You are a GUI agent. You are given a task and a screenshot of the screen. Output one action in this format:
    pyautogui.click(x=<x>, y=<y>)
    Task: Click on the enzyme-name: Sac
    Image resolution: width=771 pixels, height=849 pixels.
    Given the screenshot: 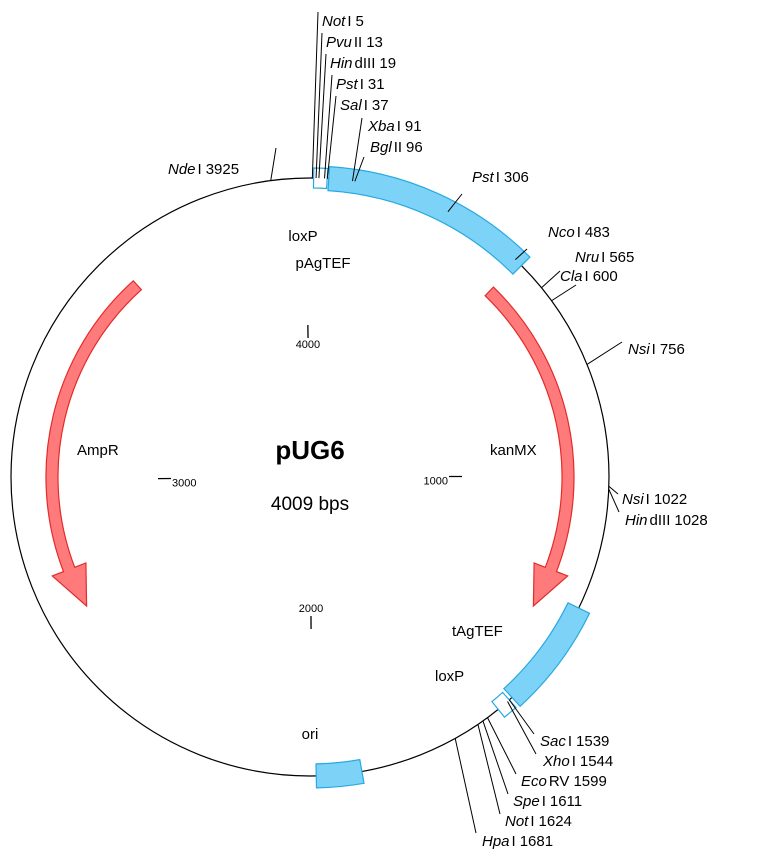 What is the action you would take?
    pyautogui.click(x=553, y=741)
    